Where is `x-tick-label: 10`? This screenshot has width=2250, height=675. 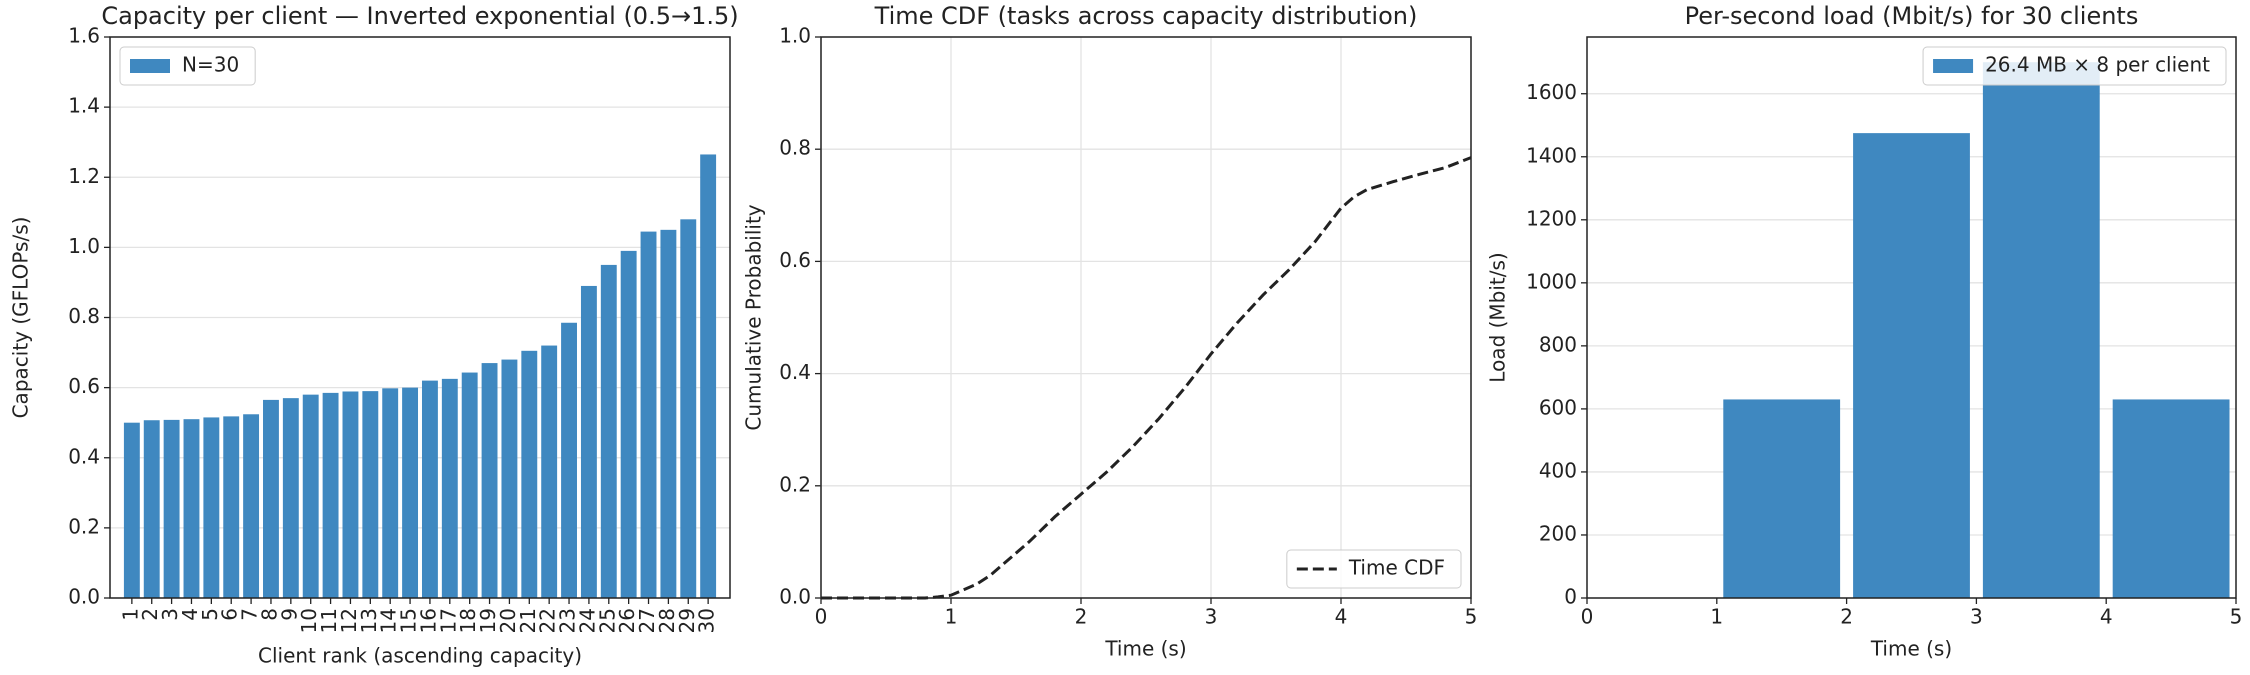
x-tick-label: 10 is located at coordinates (309, 620).